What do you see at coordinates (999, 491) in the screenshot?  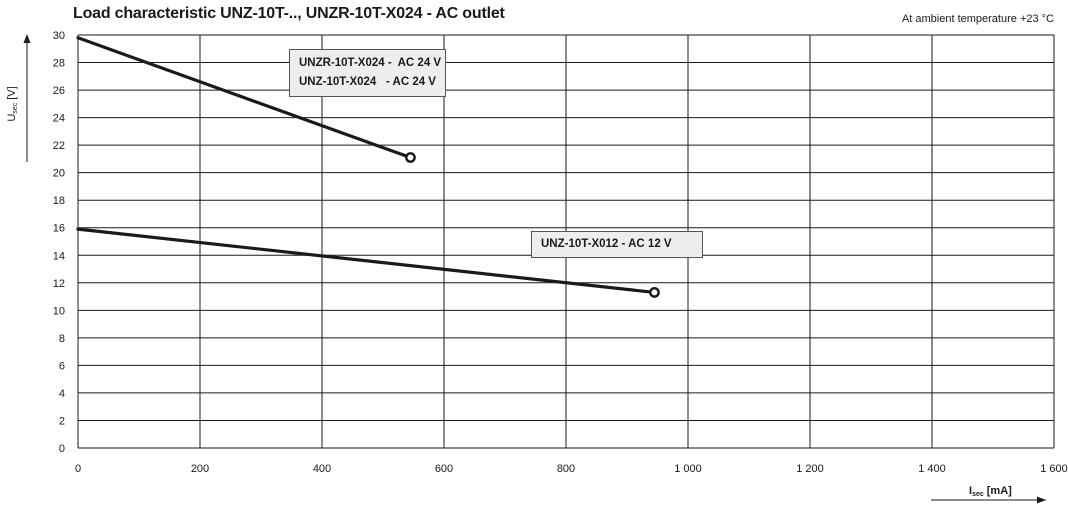 I see `x-axis-label-unit: [mA]` at bounding box center [999, 491].